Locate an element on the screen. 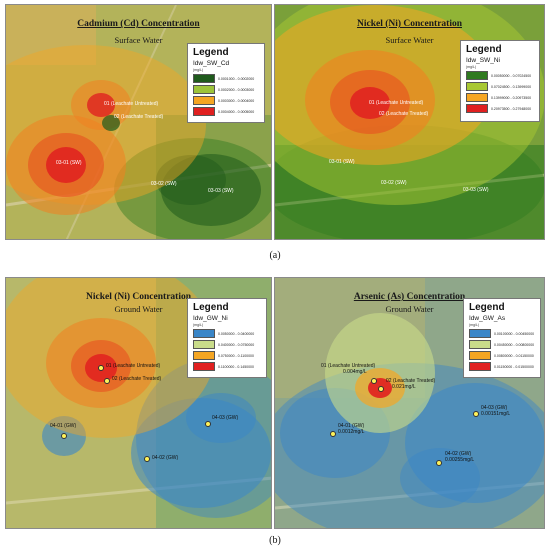 Image resolution: width=550 pixels, height=548 pixels. legend-layer-name: Idw_GW_As is located at coordinates (487, 318).